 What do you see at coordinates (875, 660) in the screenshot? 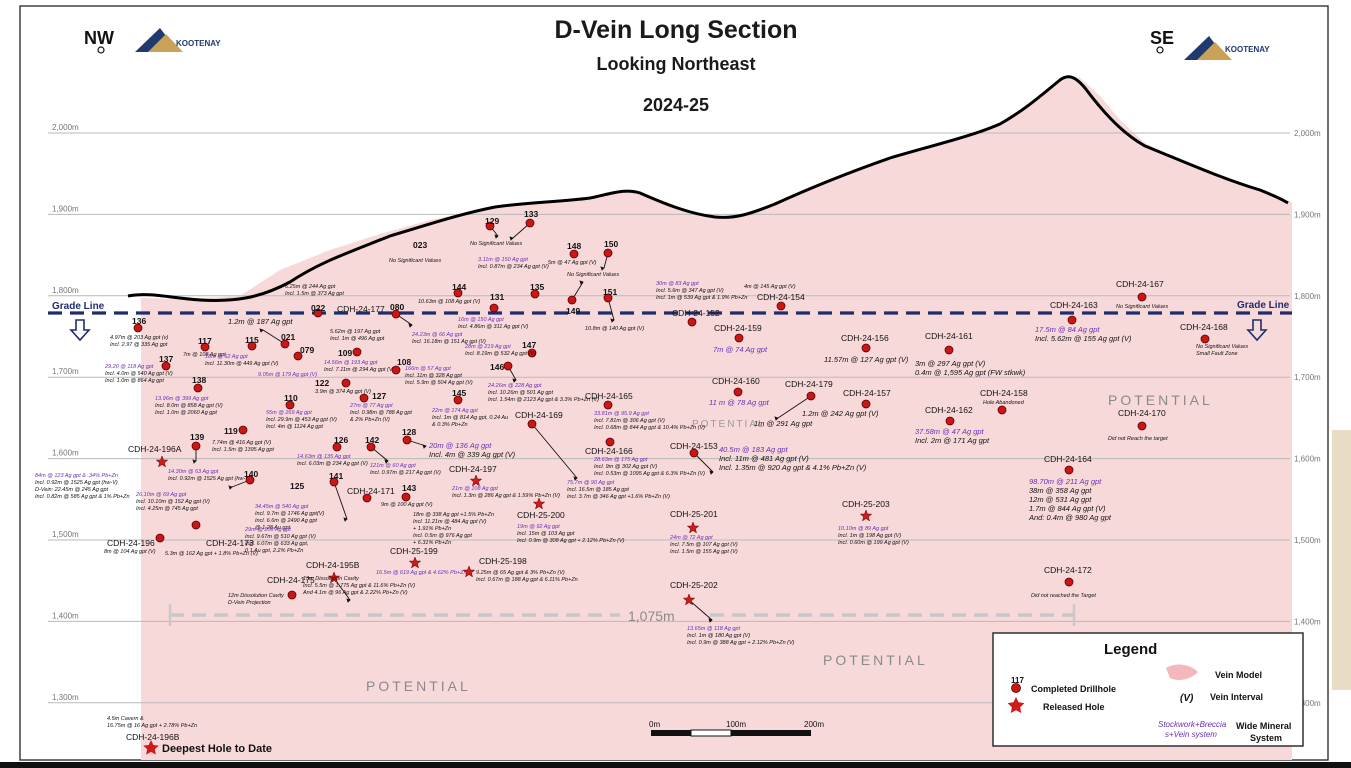
I see `potential-label-center: POTENTIAL` at bounding box center [875, 660].